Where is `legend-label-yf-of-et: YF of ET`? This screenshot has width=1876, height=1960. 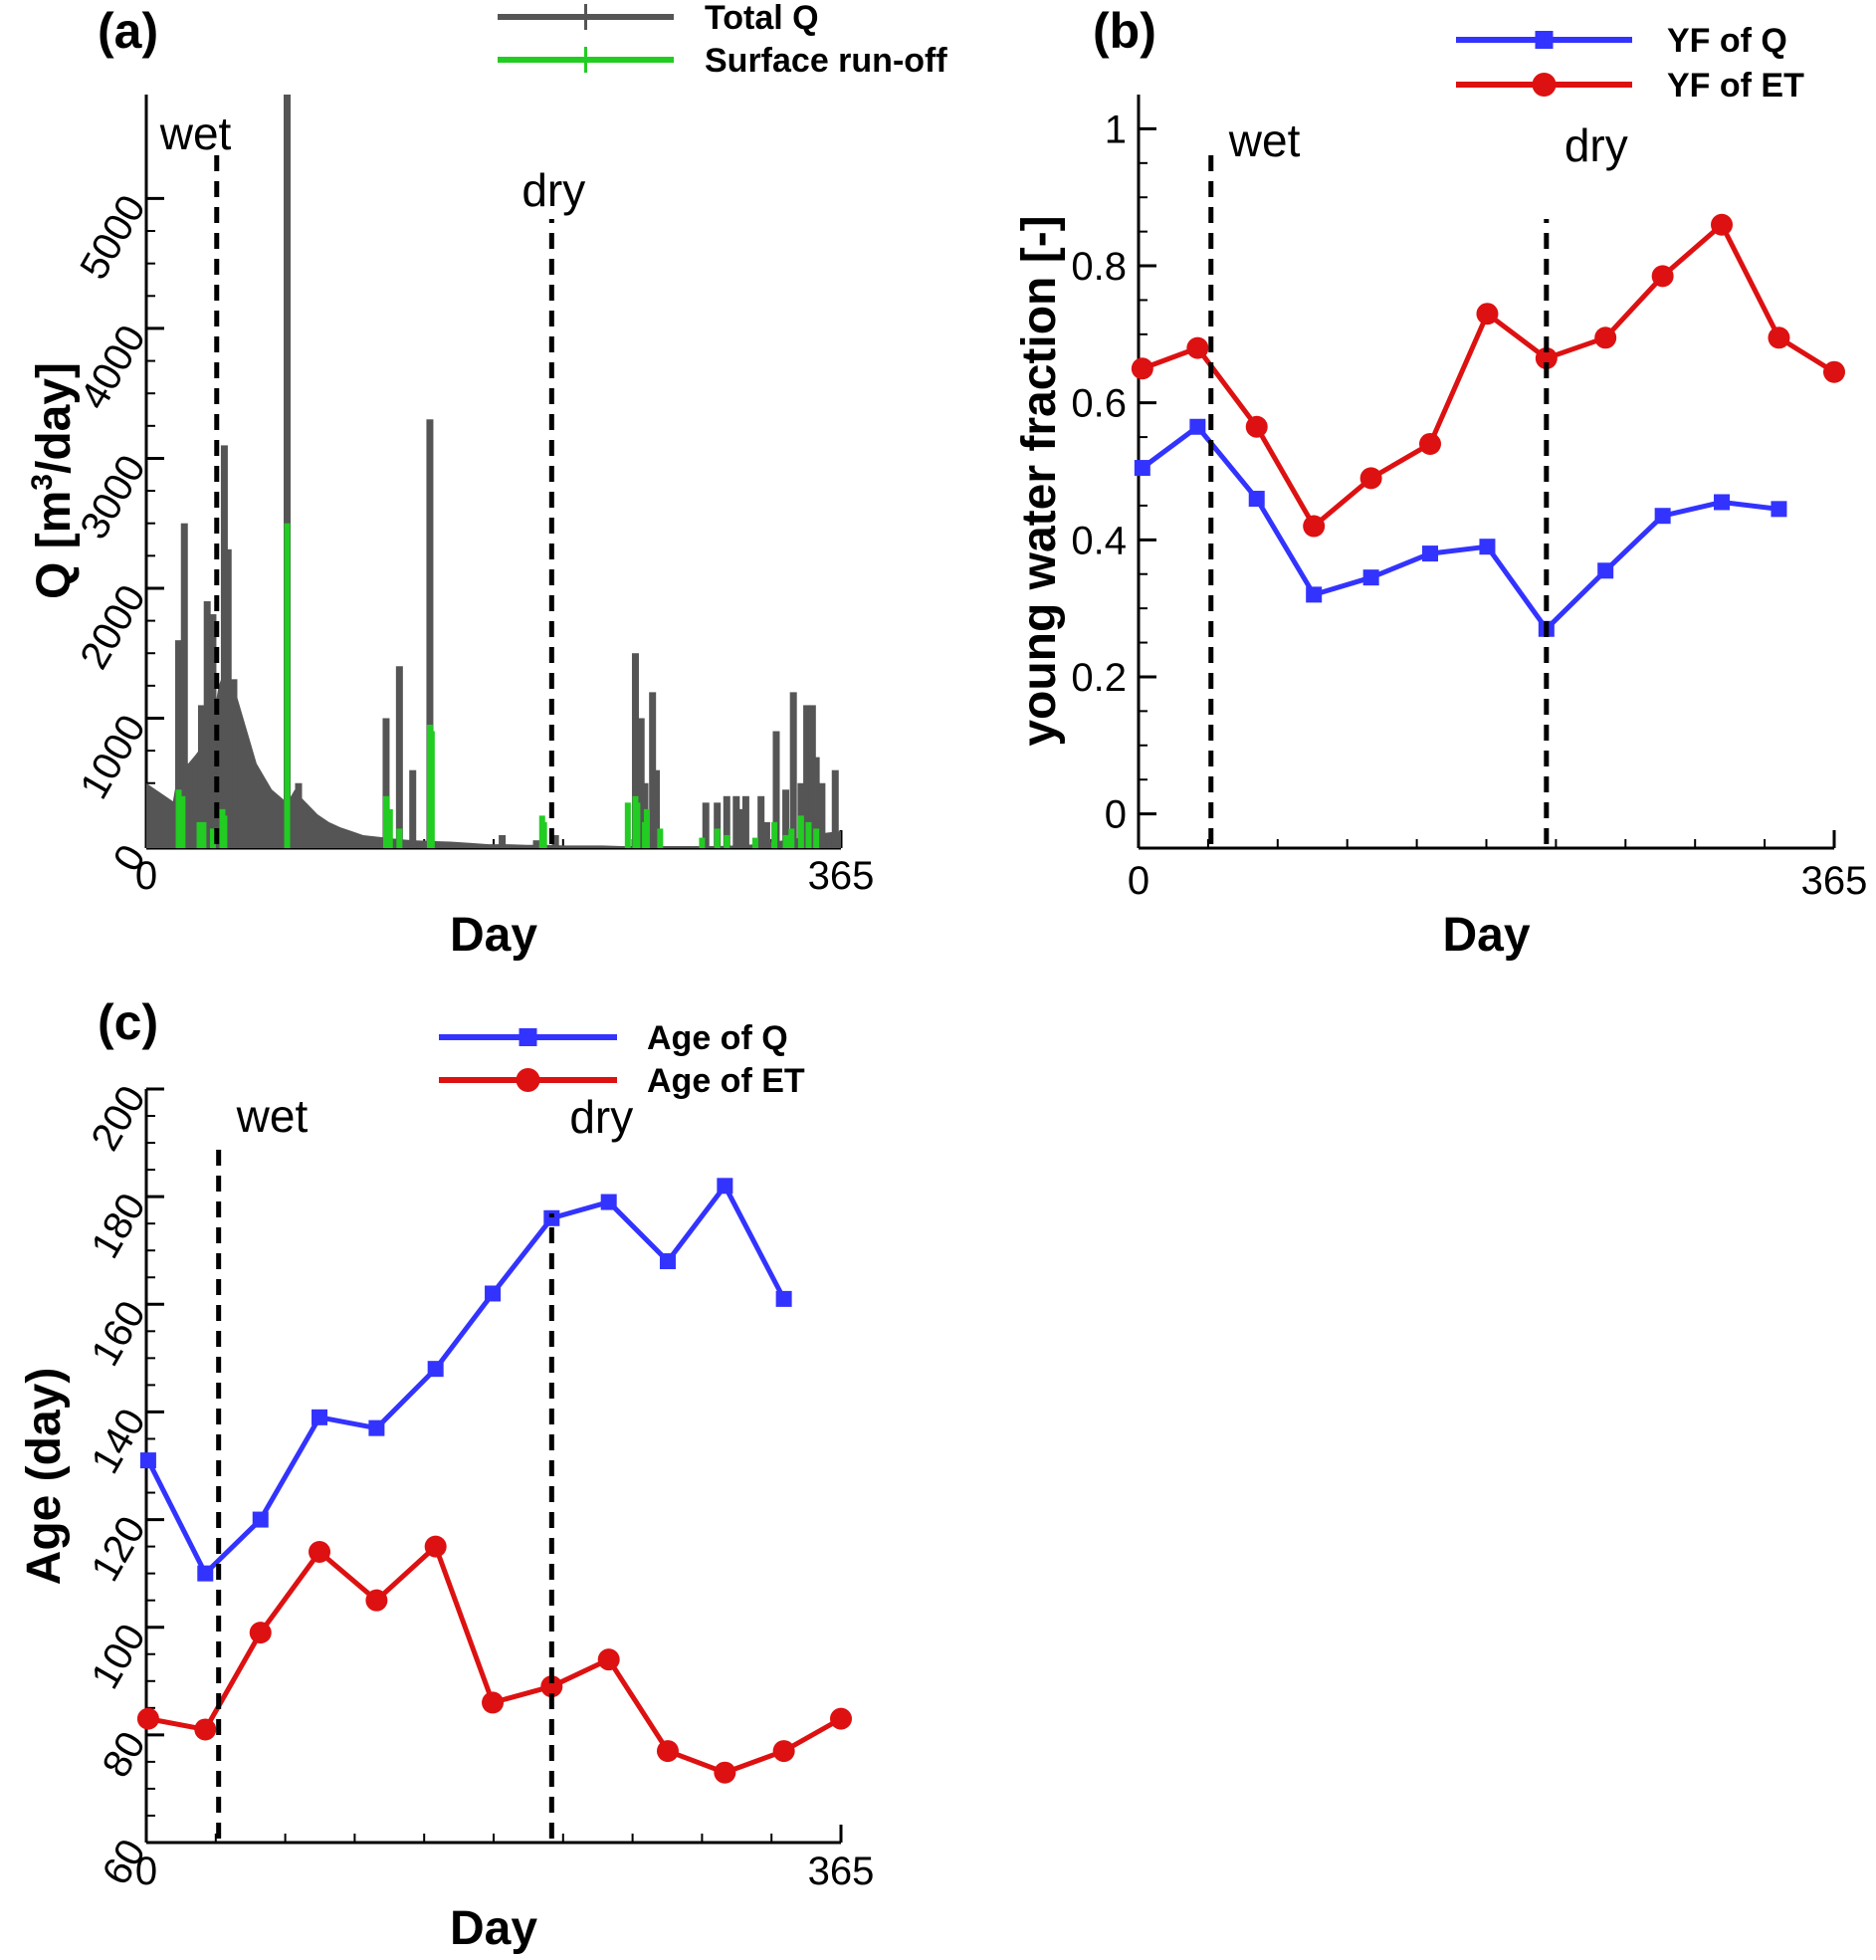
legend-label-yf-of-et: YF of ET is located at coordinates (1735, 86).